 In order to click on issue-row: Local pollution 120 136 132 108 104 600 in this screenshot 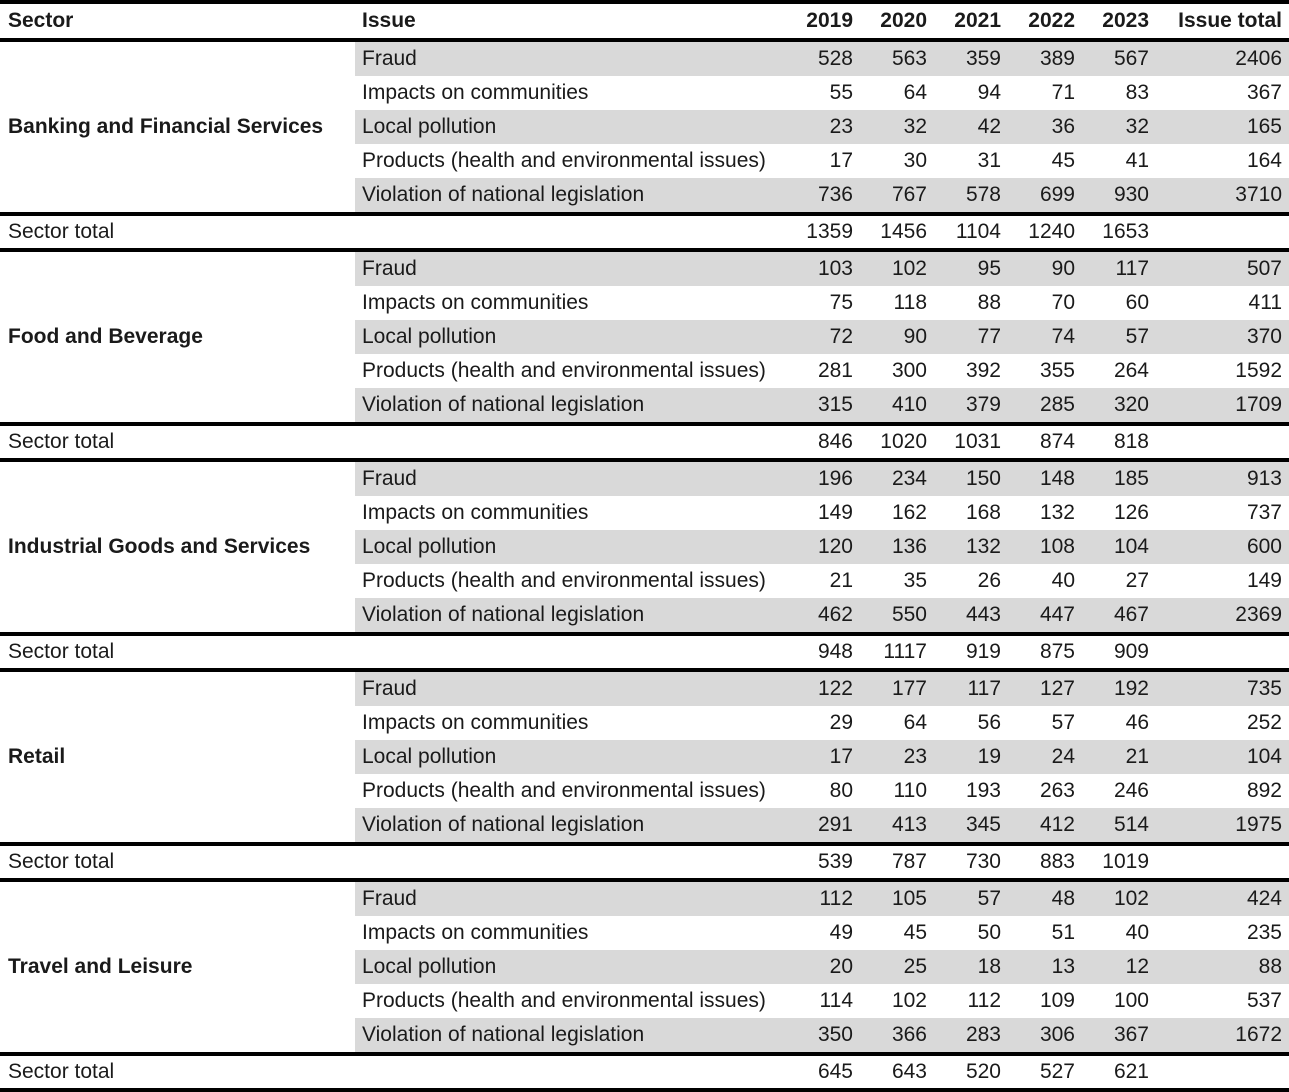, I will do `click(644, 547)`.